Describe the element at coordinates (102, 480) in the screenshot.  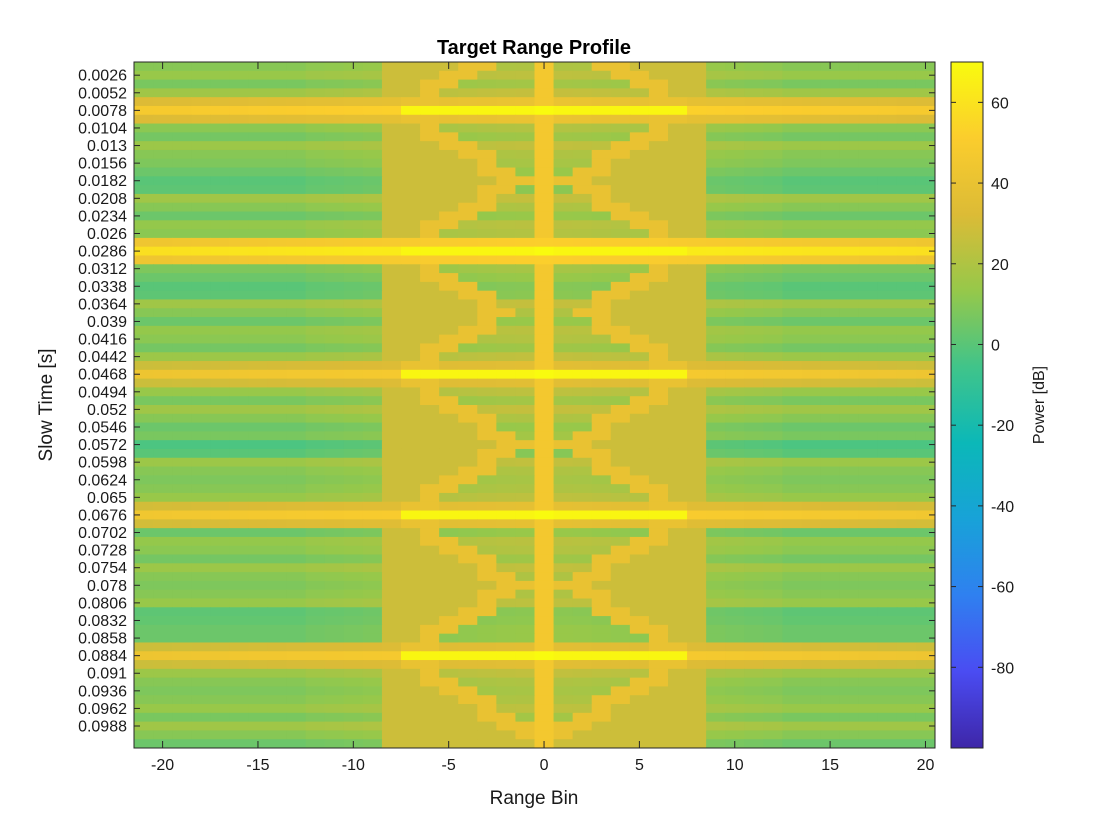
I see `y-tick-label: 0.0624` at that location.